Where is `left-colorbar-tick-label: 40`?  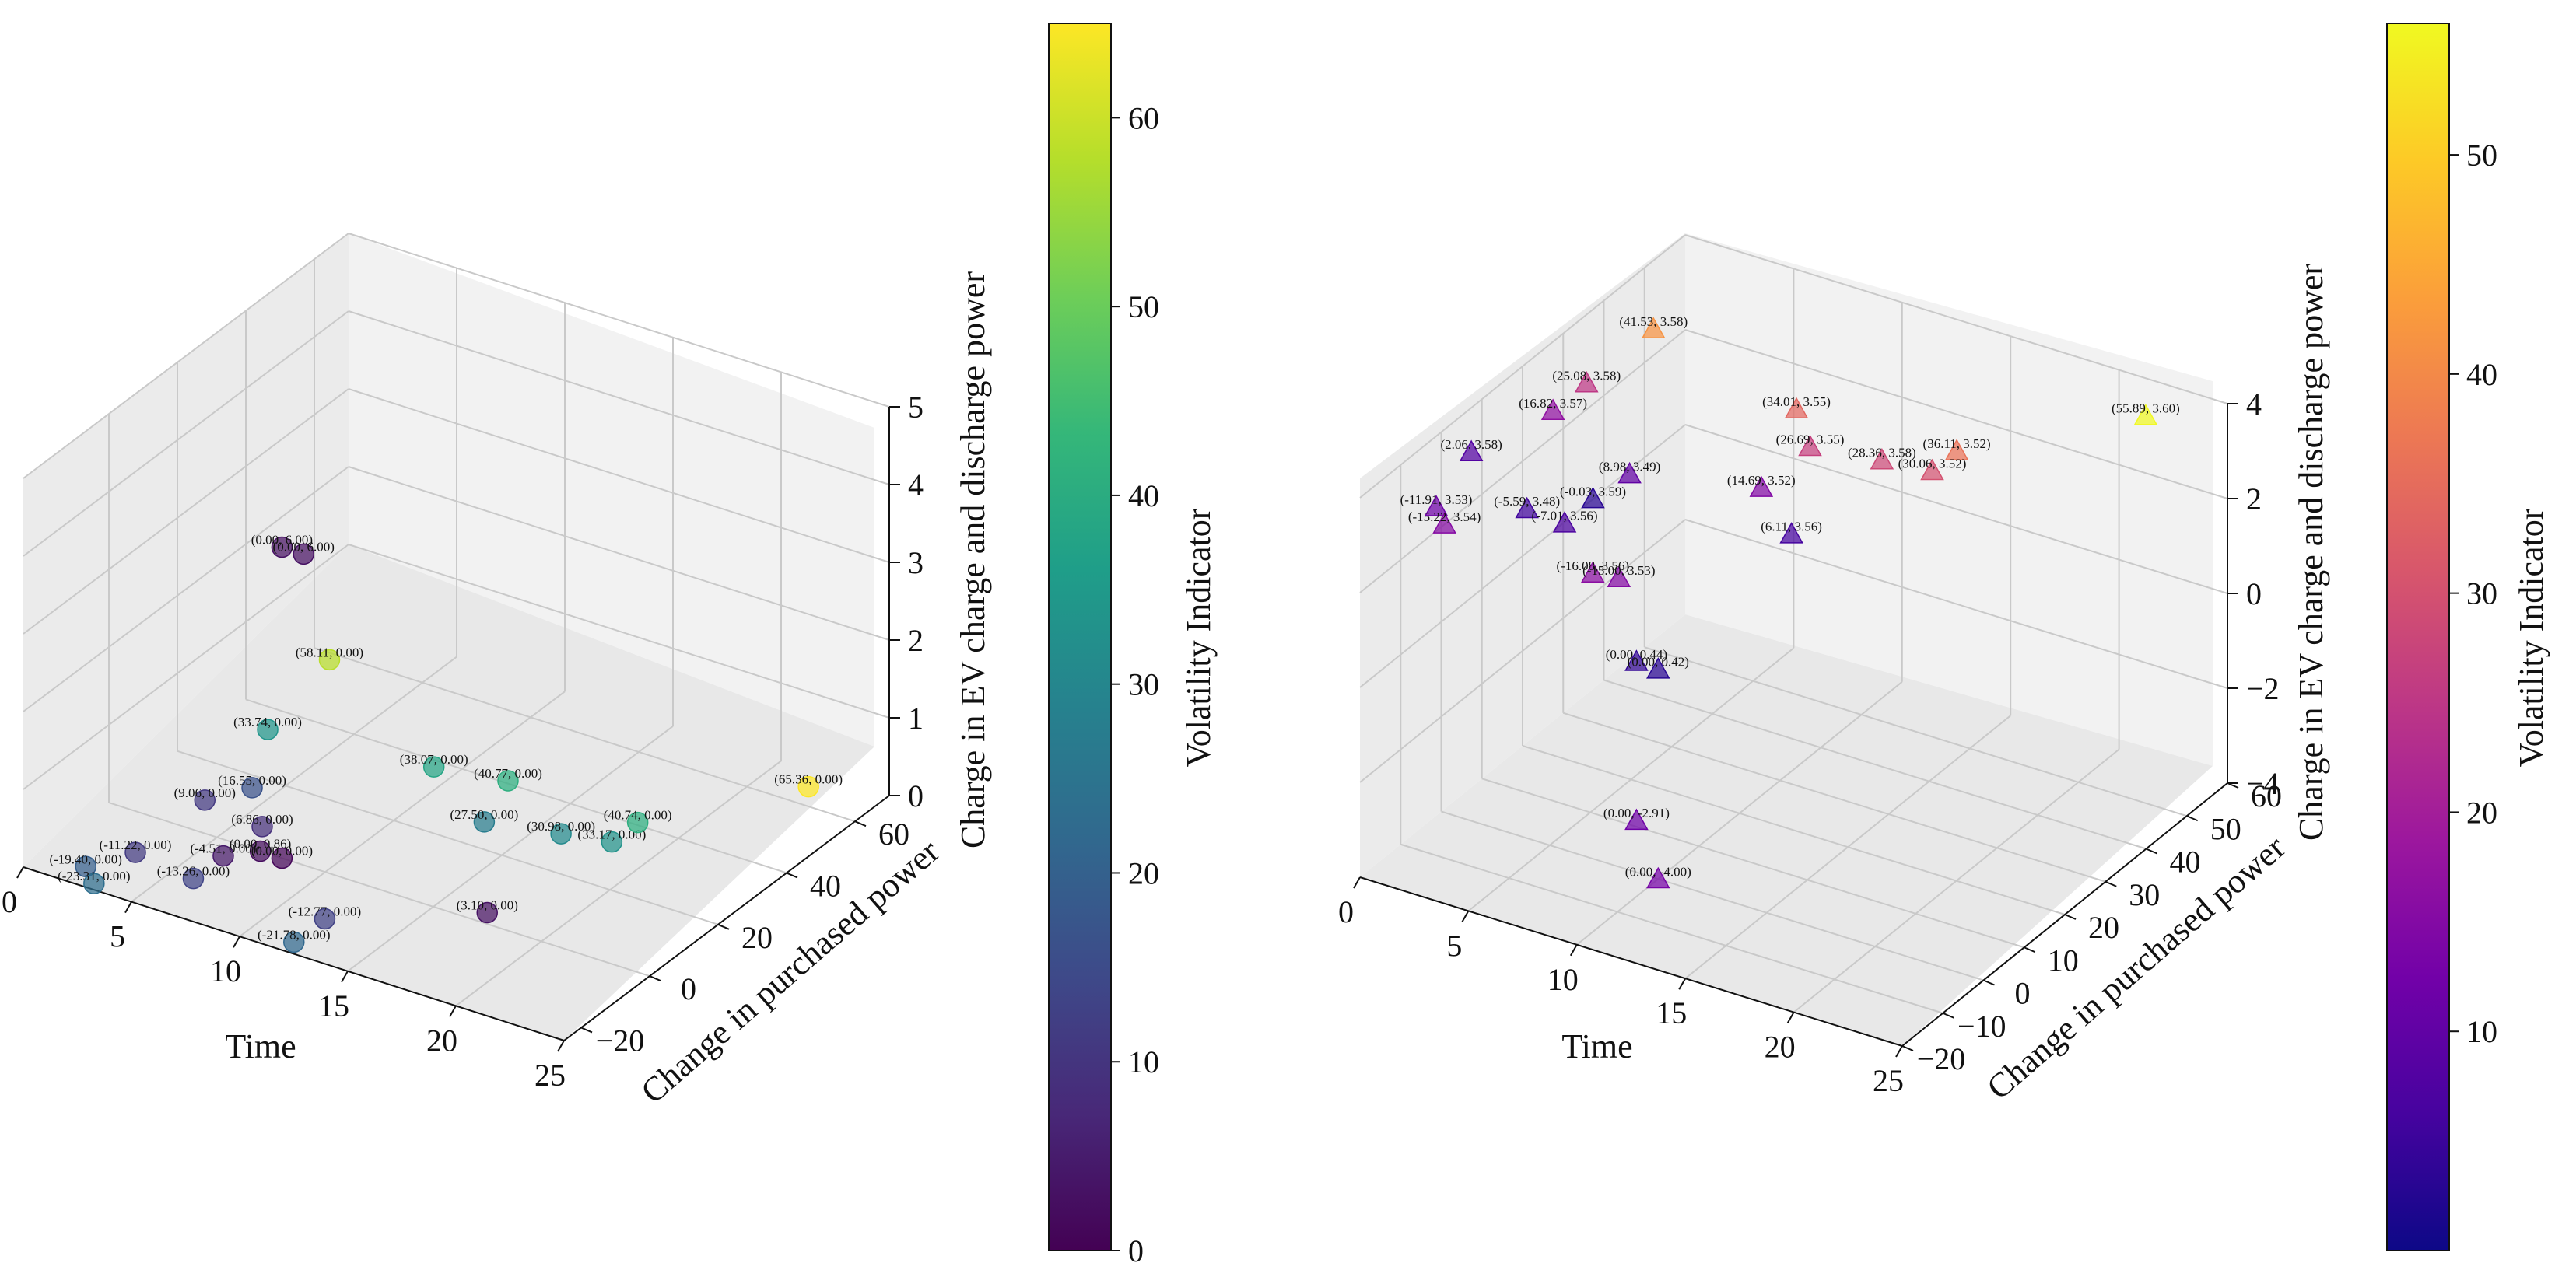 left-colorbar-tick-label: 40 is located at coordinates (1143, 495).